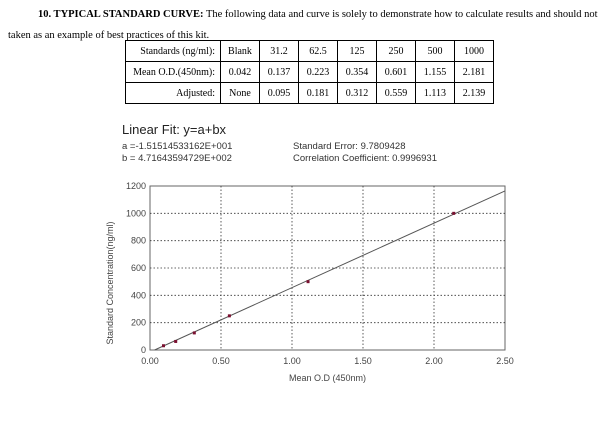 This screenshot has height=426, width=600. What do you see at coordinates (150, 361) in the screenshot?
I see `x-tick-label: 0.00` at bounding box center [150, 361].